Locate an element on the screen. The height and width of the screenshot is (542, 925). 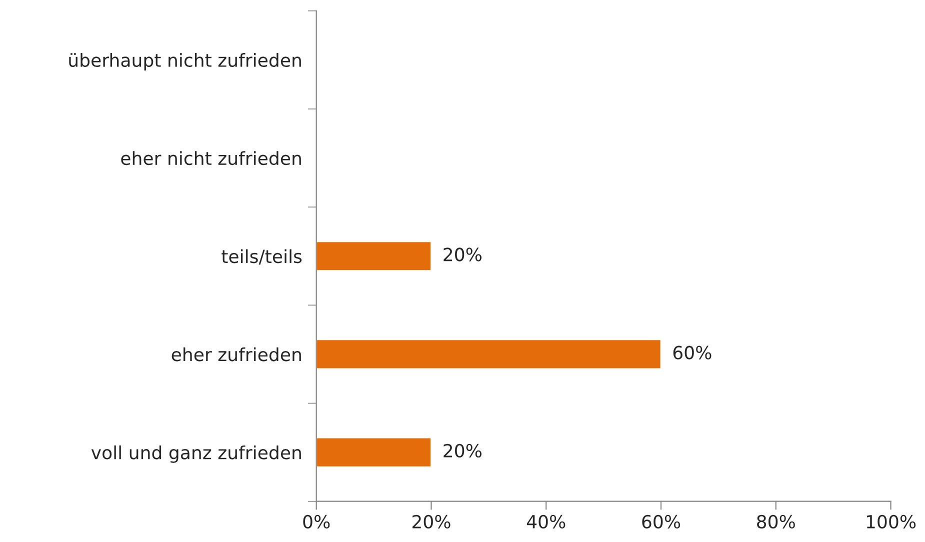
x-tick-label: 20% is located at coordinates (431, 521).